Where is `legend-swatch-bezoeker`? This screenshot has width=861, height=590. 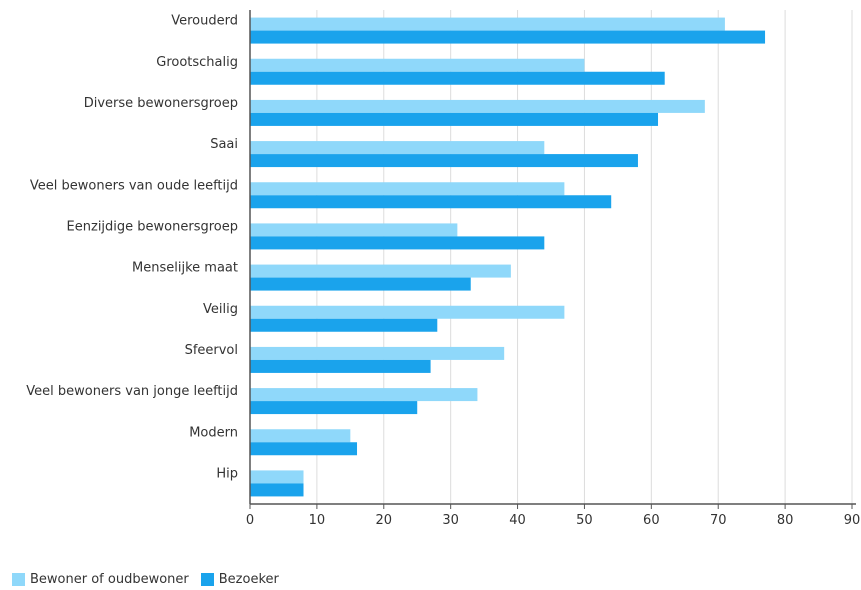
legend-swatch-bezoeker is located at coordinates (207, 579).